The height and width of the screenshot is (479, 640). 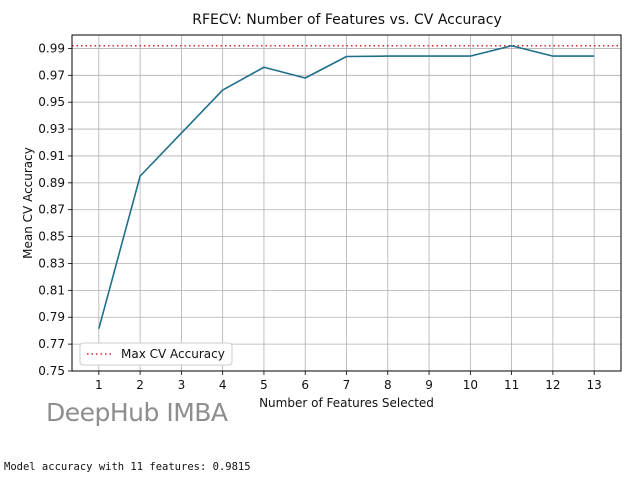 What do you see at coordinates (51, 210) in the screenshot?
I see `y-tick-label: 0.87` at bounding box center [51, 210].